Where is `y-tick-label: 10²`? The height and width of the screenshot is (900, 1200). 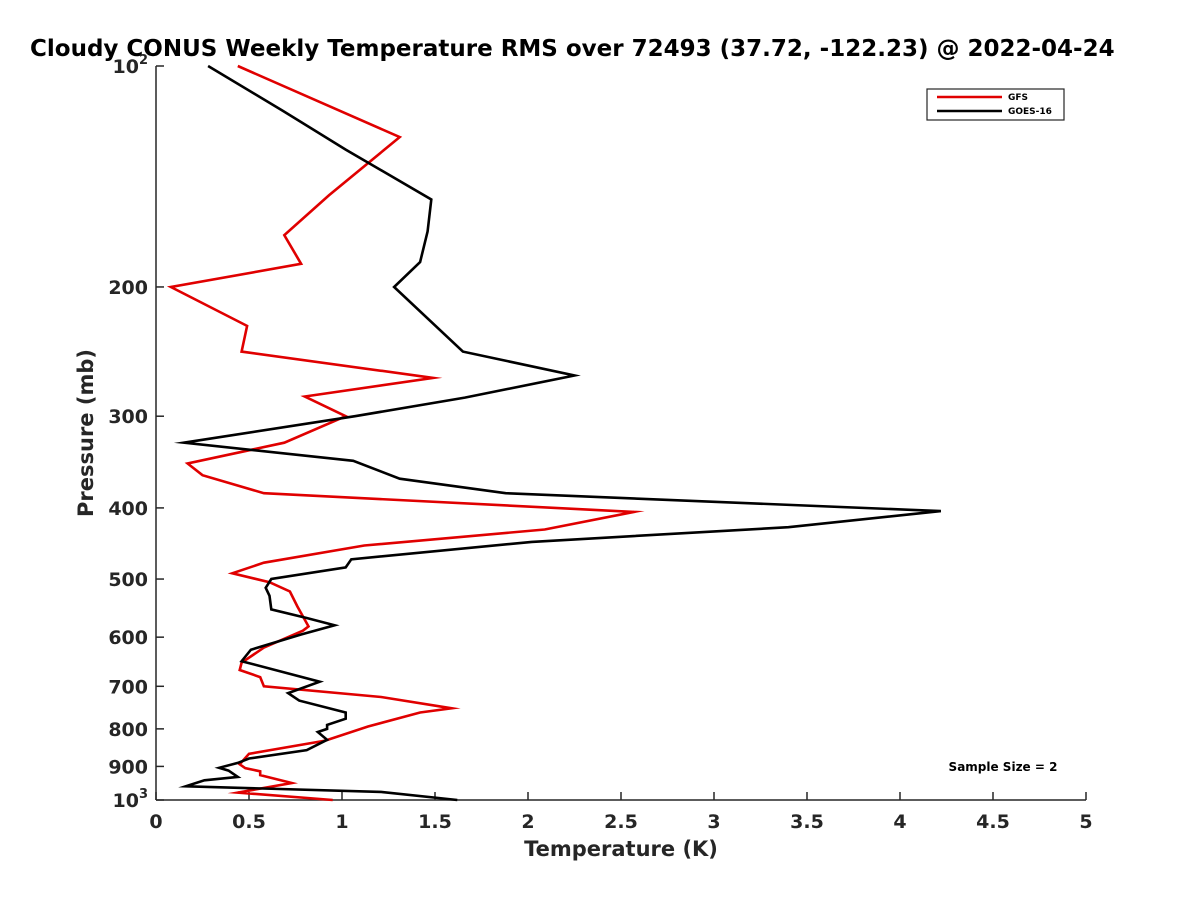
y-tick-label: 10² is located at coordinates (131, 65).